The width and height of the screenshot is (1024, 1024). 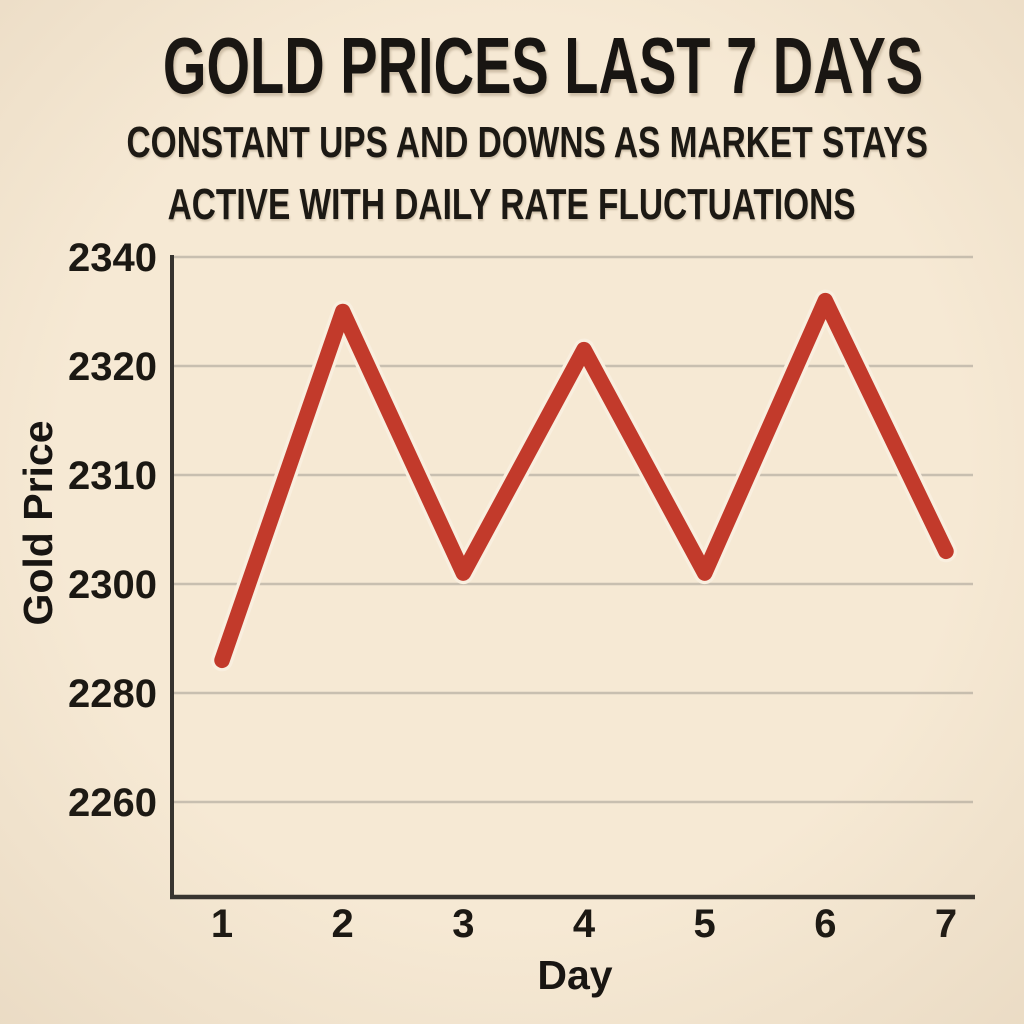 I want to click on x-tick-label: 7, so click(x=946, y=924).